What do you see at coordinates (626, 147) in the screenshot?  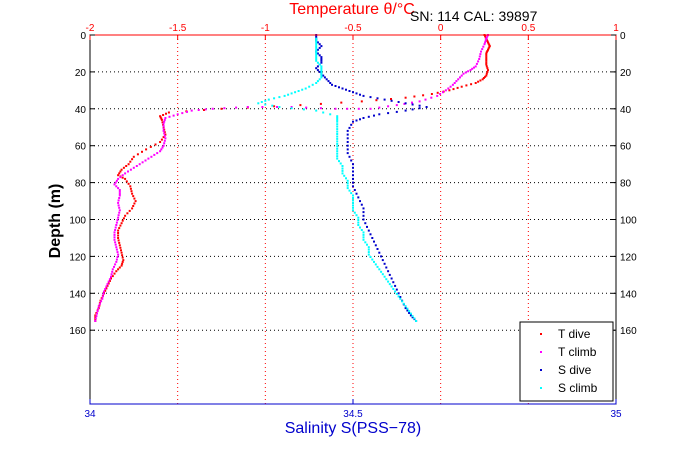 I see `depth-tick-label-right: 60` at bounding box center [626, 147].